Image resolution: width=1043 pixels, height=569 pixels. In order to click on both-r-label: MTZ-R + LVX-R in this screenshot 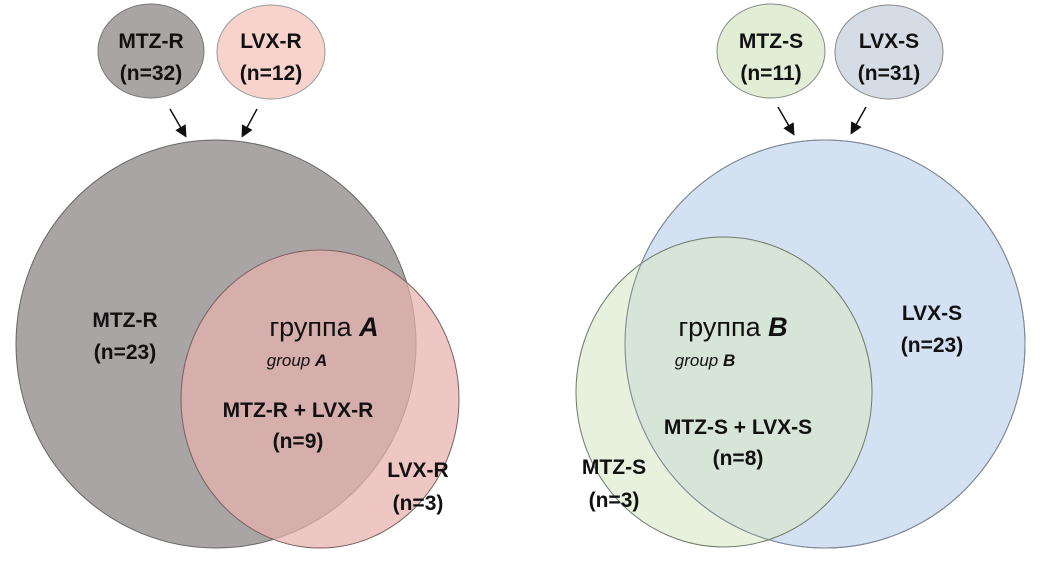, I will do `click(298, 410)`.